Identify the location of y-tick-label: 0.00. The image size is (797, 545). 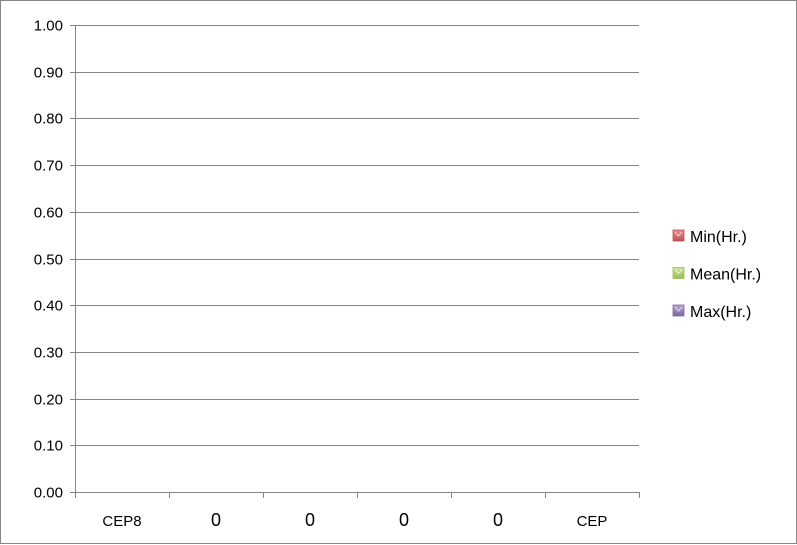
(48, 493).